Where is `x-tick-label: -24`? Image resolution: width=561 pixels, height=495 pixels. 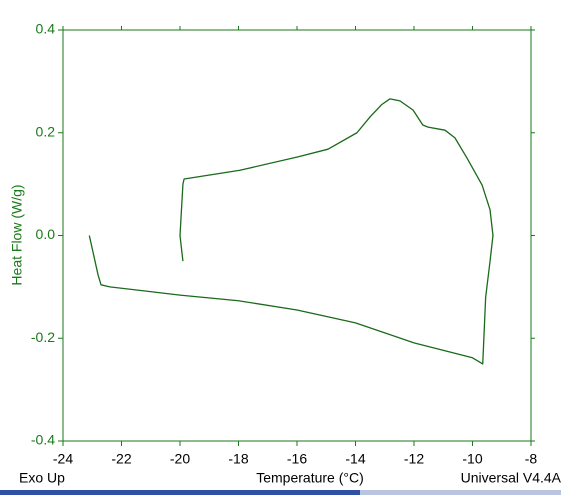 x-tick-label: -24 is located at coordinates (63, 459).